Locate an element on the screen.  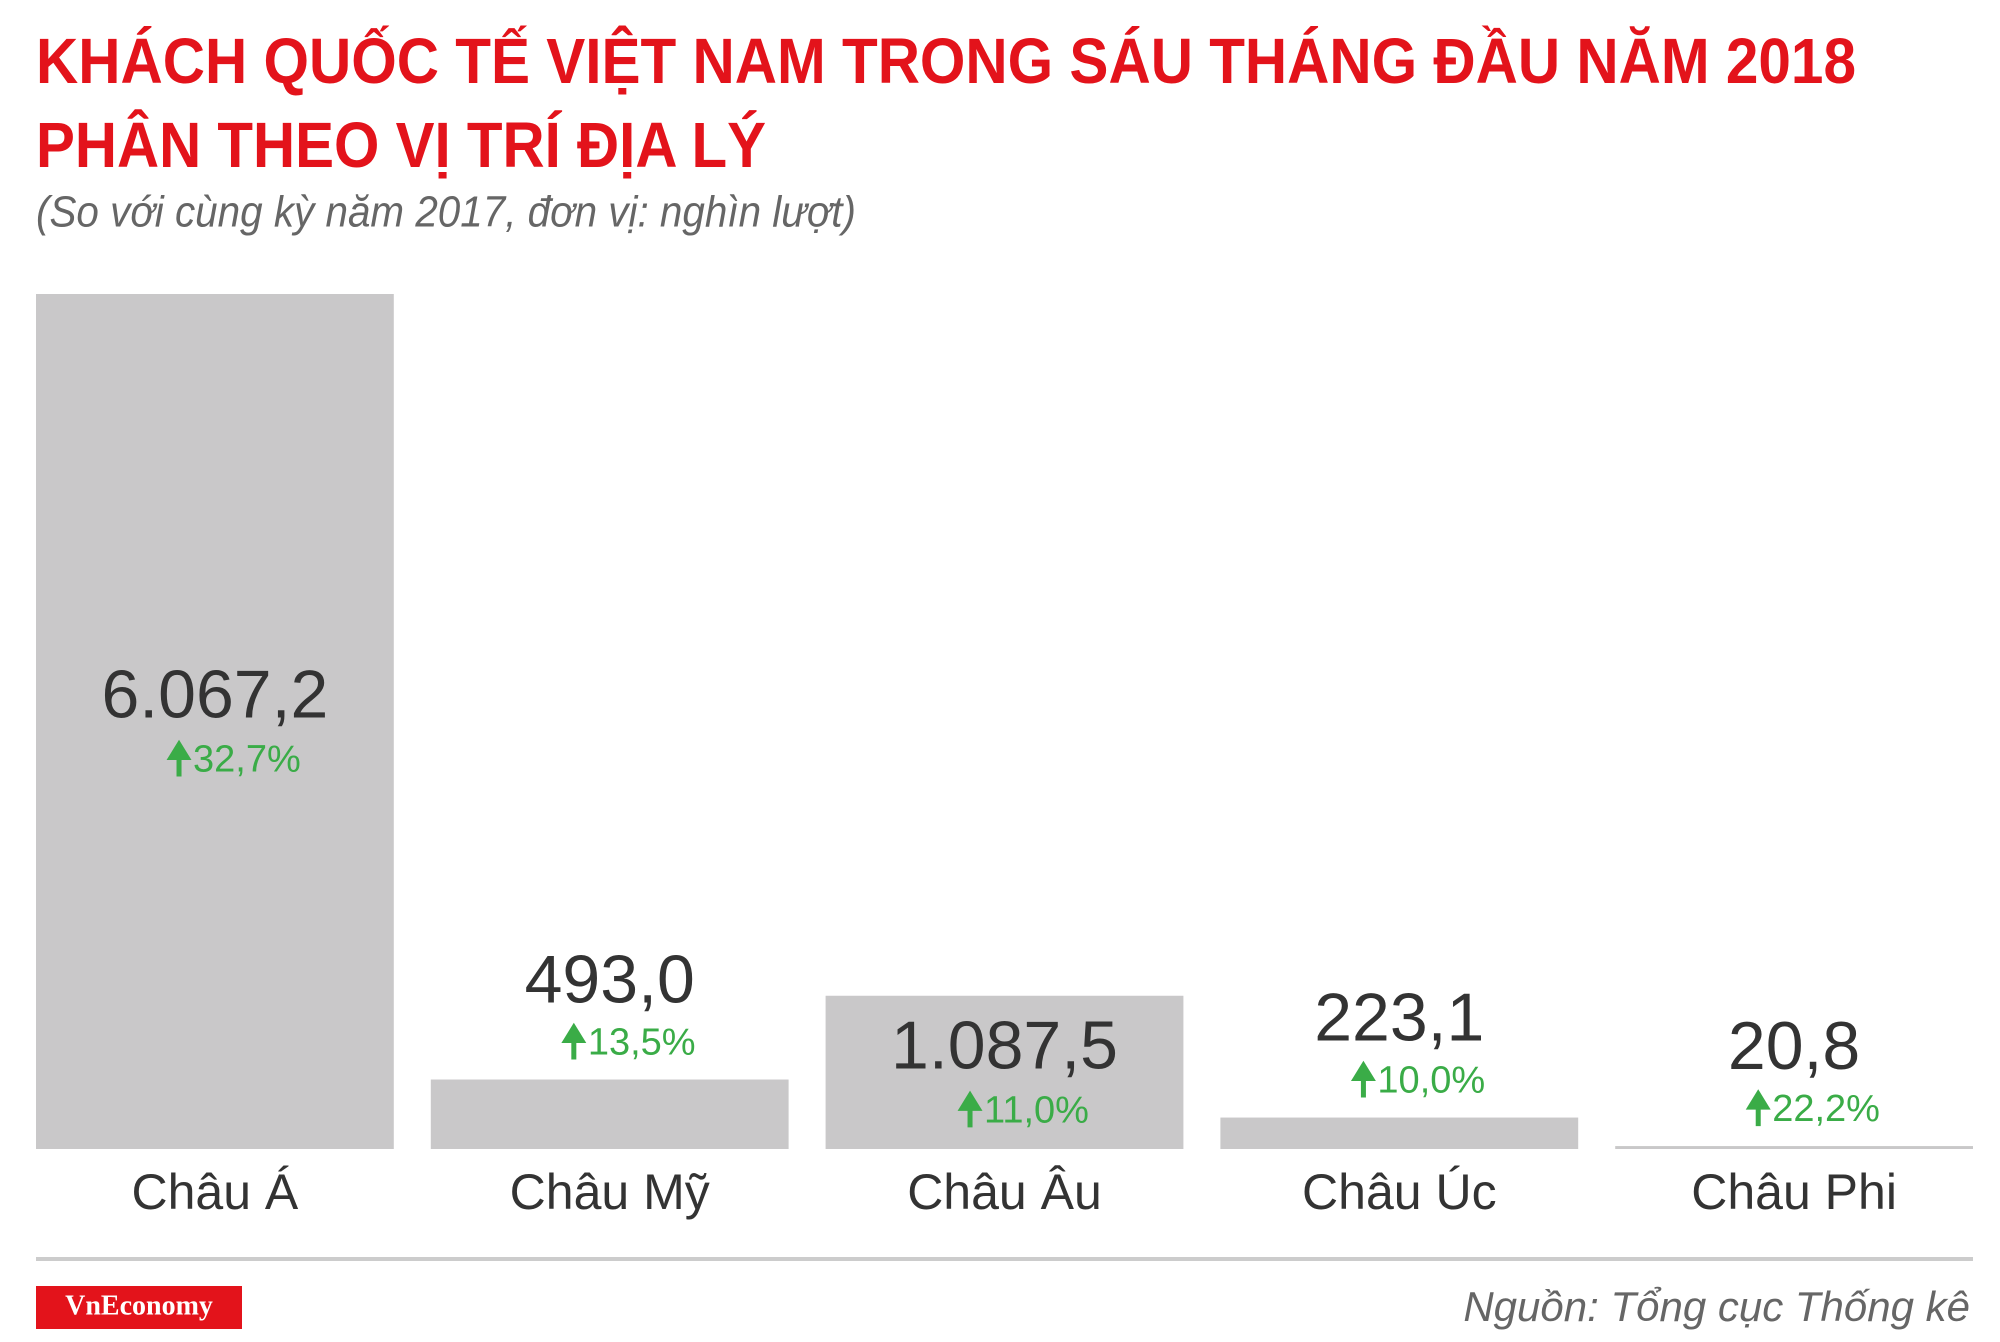
chart-title: PHÂN THEO VỊ TRÍ ĐỊA LÝ is located at coordinates (401, 144).